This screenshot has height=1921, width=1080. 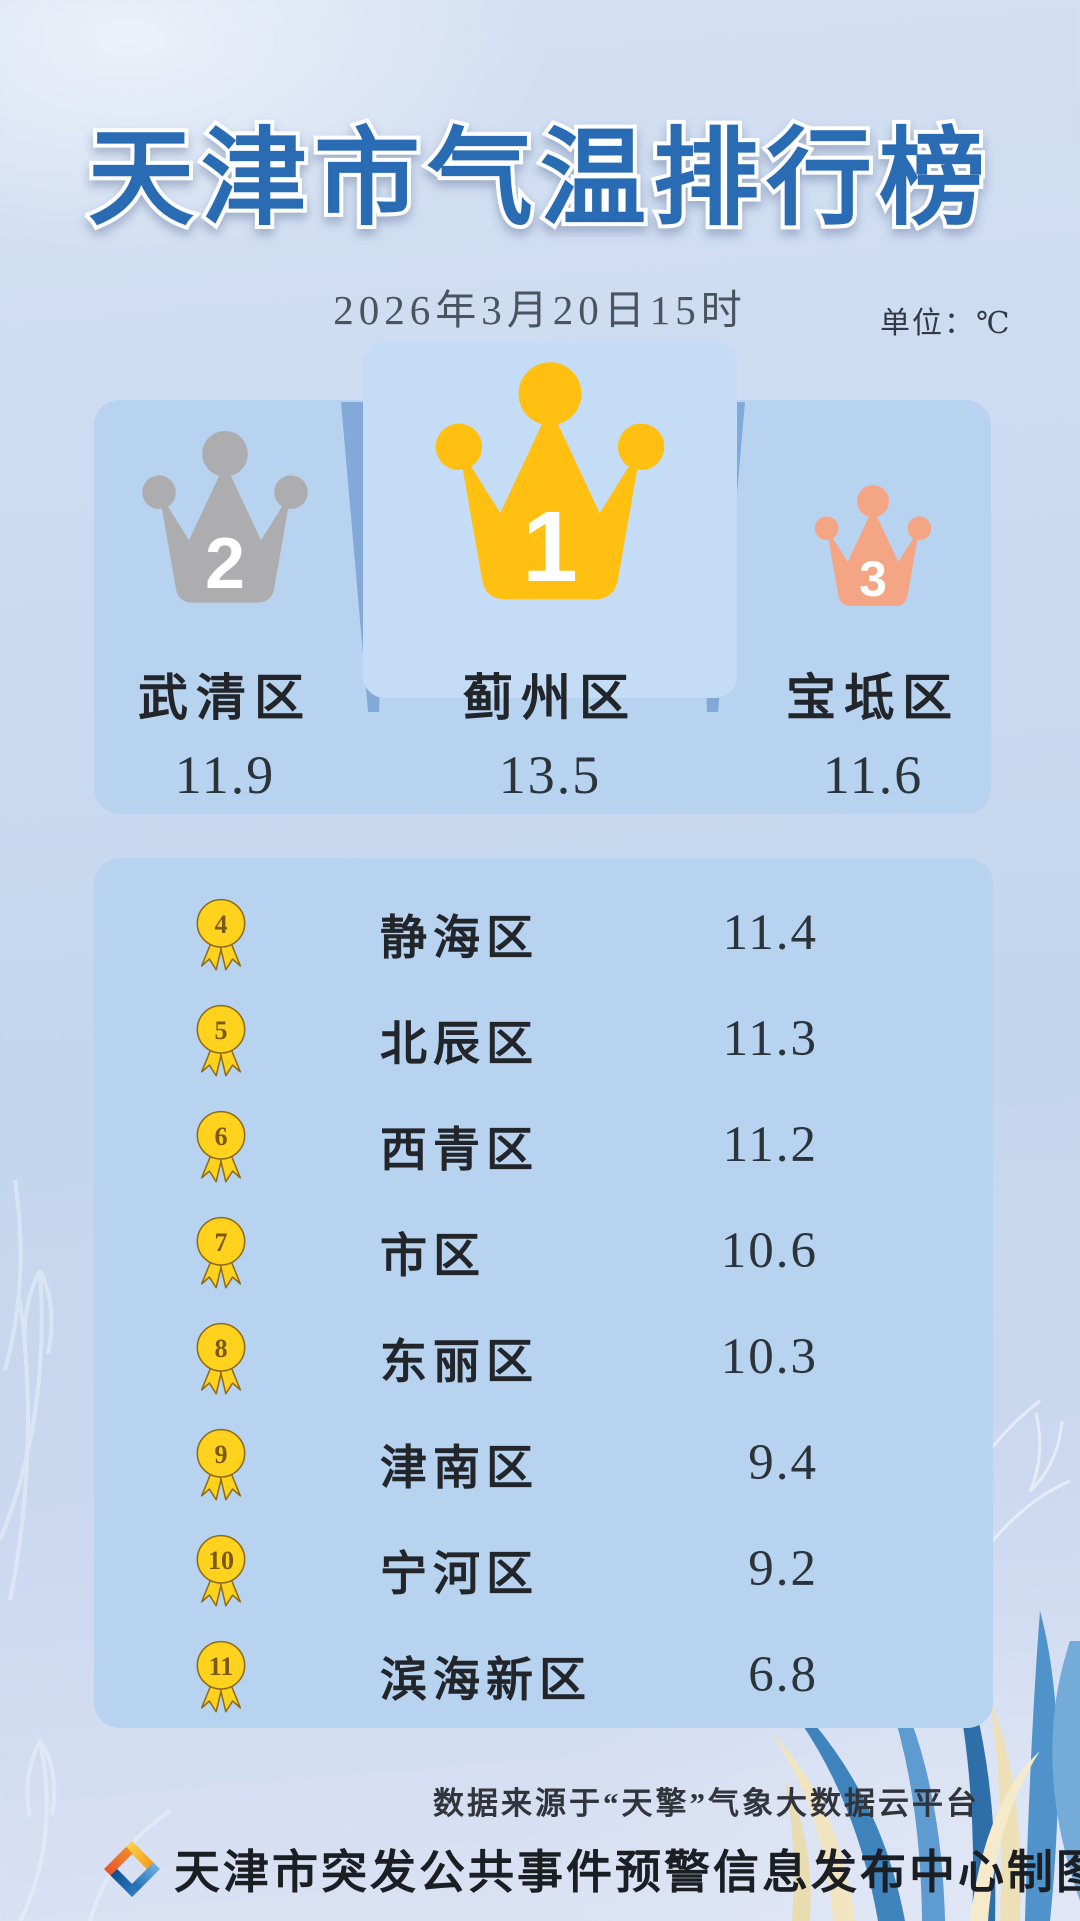 What do you see at coordinates (550, 546) in the screenshot?
I see `rank-1-number: 1` at bounding box center [550, 546].